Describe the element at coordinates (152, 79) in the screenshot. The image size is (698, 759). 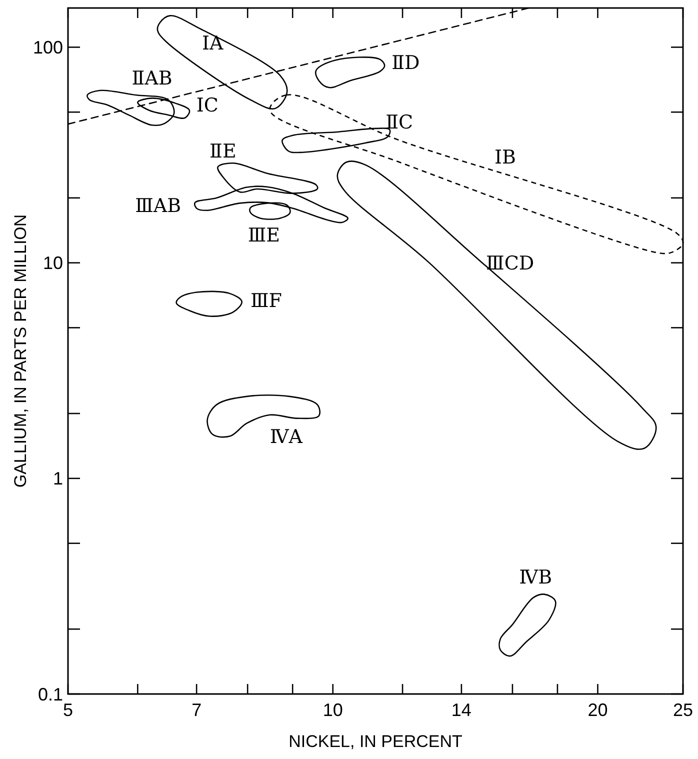
I see `annotation: ⅡAB` at that location.